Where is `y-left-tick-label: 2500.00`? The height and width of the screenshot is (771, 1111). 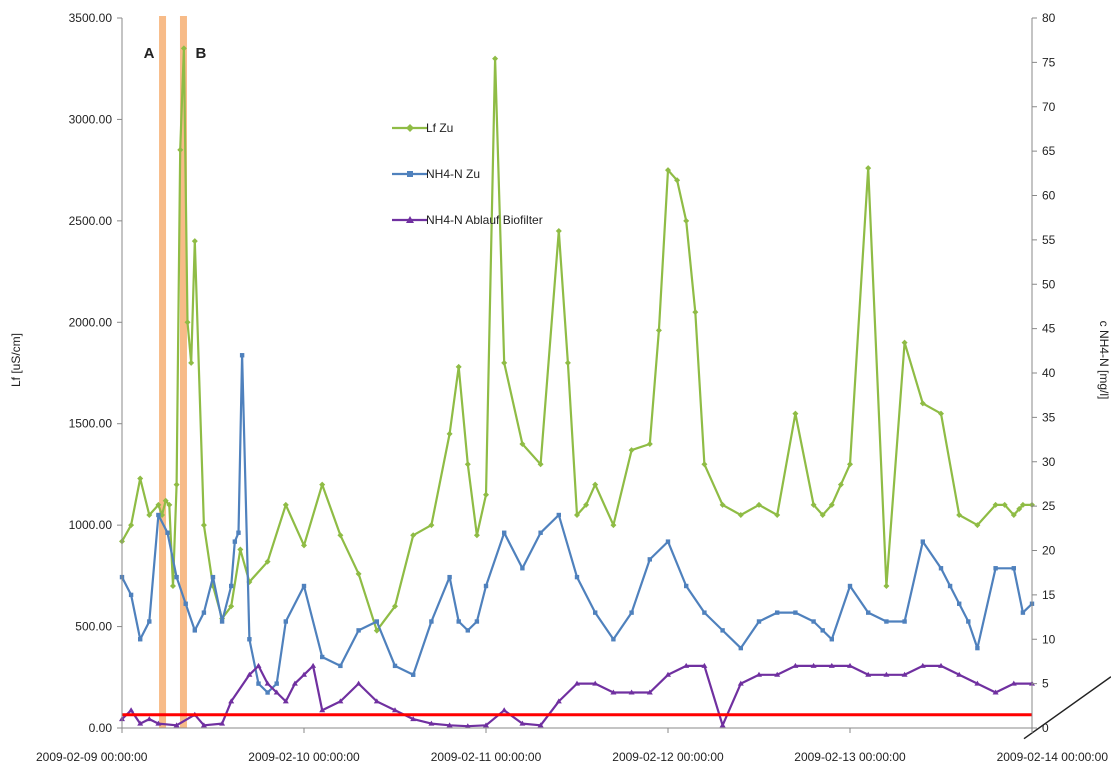
y-left-tick-label: 2500.00 is located at coordinates (91, 221).